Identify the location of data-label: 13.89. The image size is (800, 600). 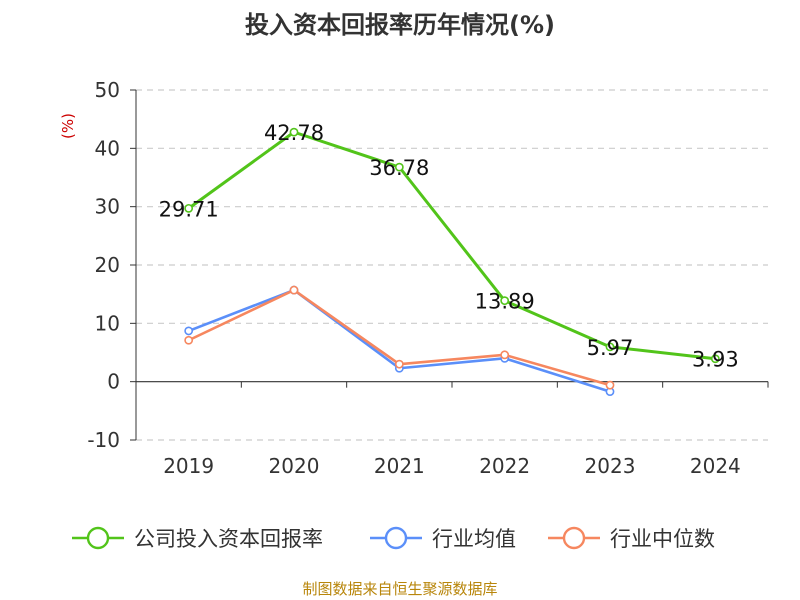
(505, 302).